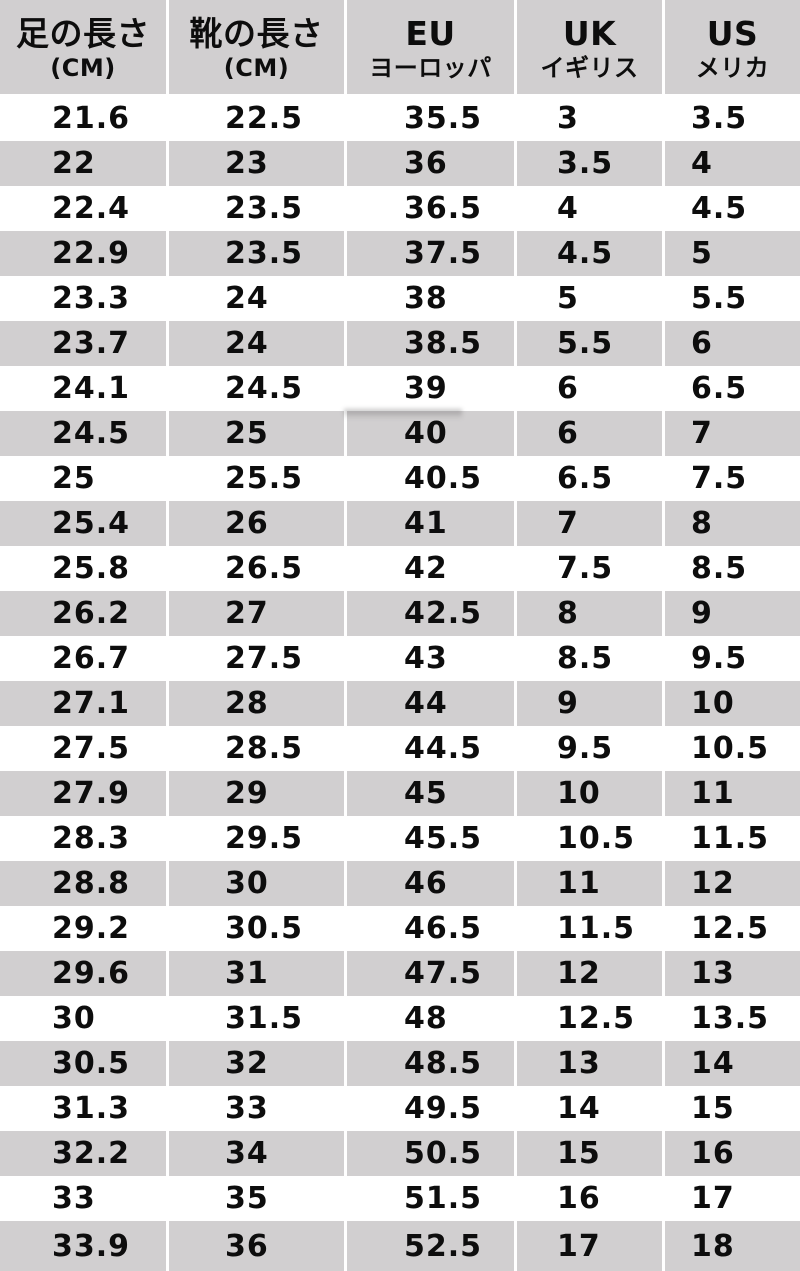 The width and height of the screenshot is (800, 1271). Describe the element at coordinates (256, 1018) in the screenshot. I see `table-cell: 31.5` at that location.